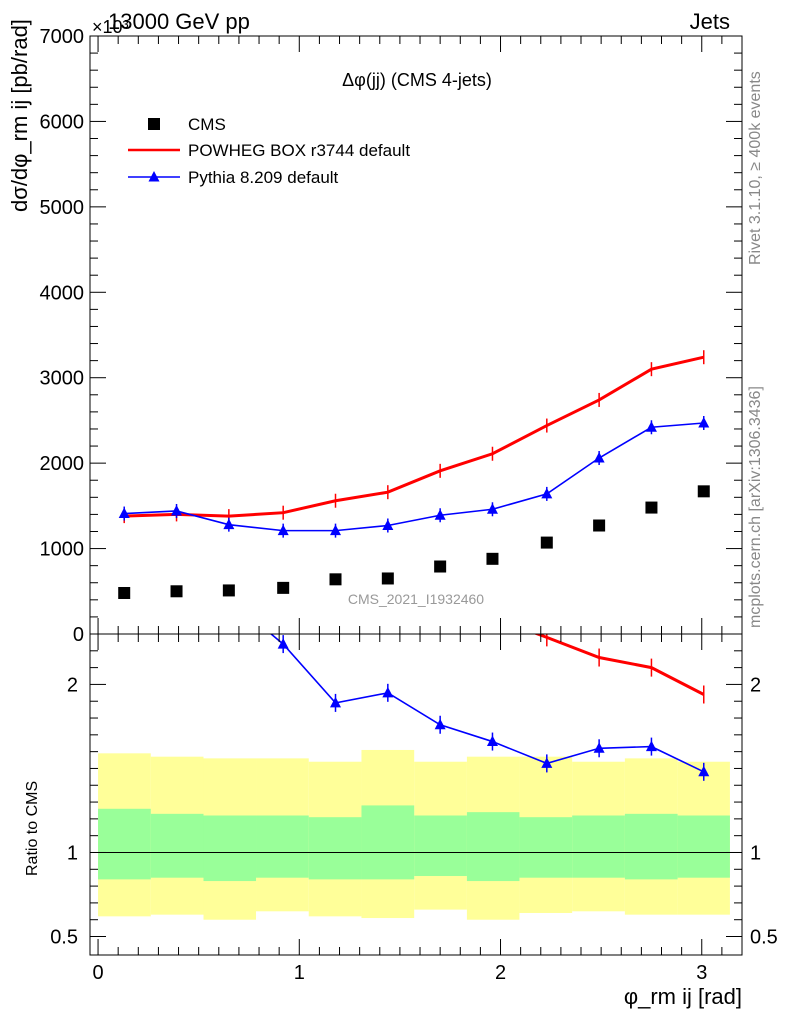 This screenshot has width=786, height=1029. What do you see at coordinates (755, 168) in the screenshot?
I see `rivet-label: Rivet 3.1.10, ≥ 400k events` at bounding box center [755, 168].